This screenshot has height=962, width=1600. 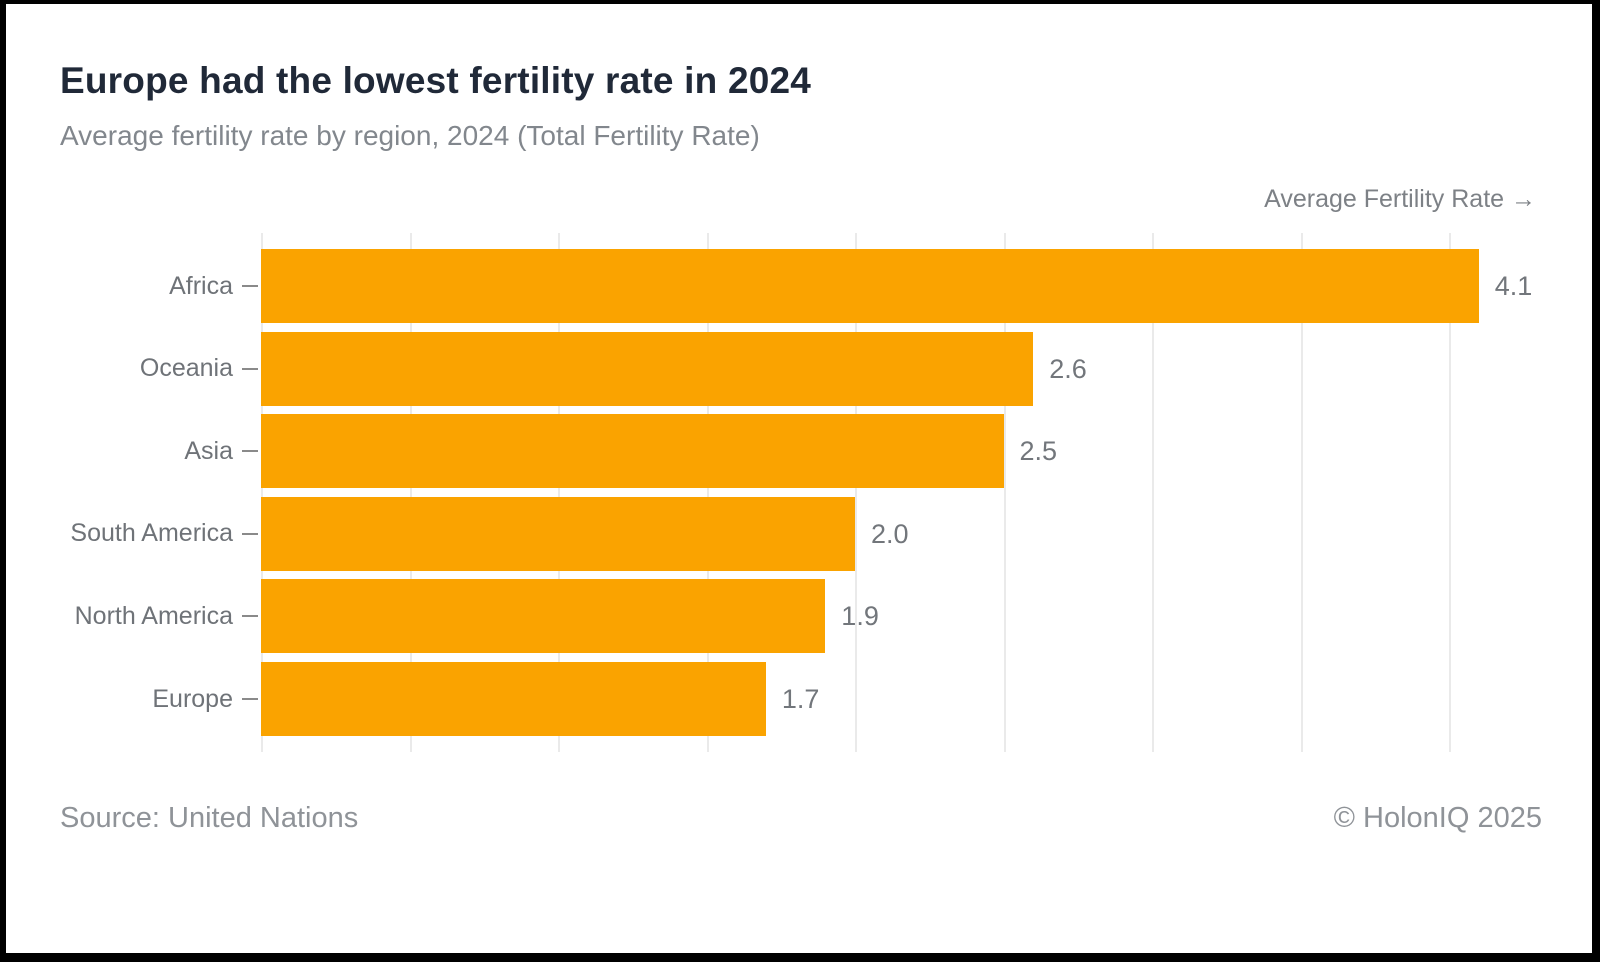 What do you see at coordinates (870, 286) in the screenshot?
I see `bar-africa` at bounding box center [870, 286].